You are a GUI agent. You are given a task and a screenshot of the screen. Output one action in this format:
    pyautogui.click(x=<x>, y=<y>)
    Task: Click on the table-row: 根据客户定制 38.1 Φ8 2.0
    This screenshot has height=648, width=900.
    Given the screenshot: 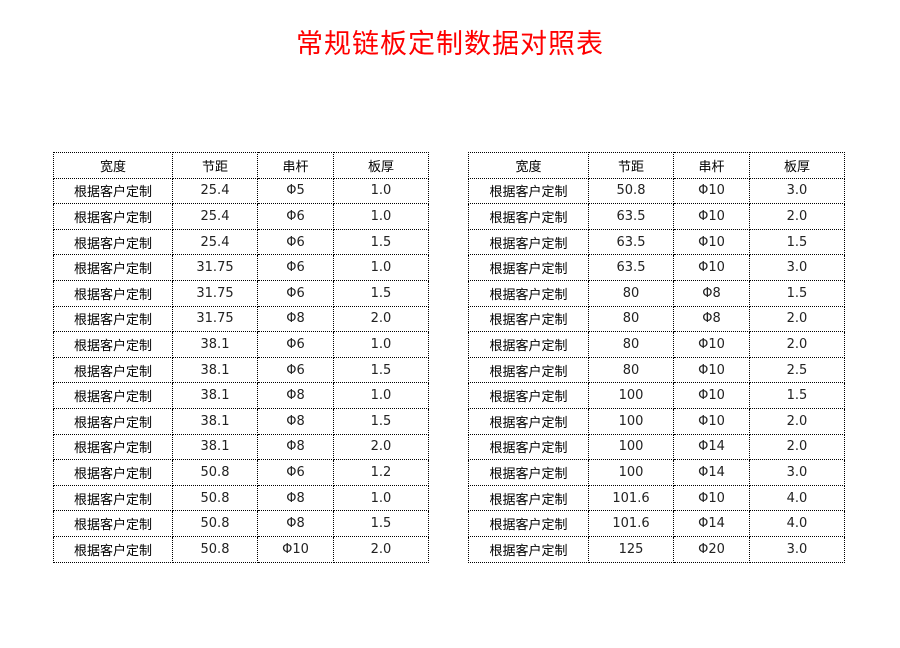 What is the action you would take?
    pyautogui.click(x=241, y=447)
    